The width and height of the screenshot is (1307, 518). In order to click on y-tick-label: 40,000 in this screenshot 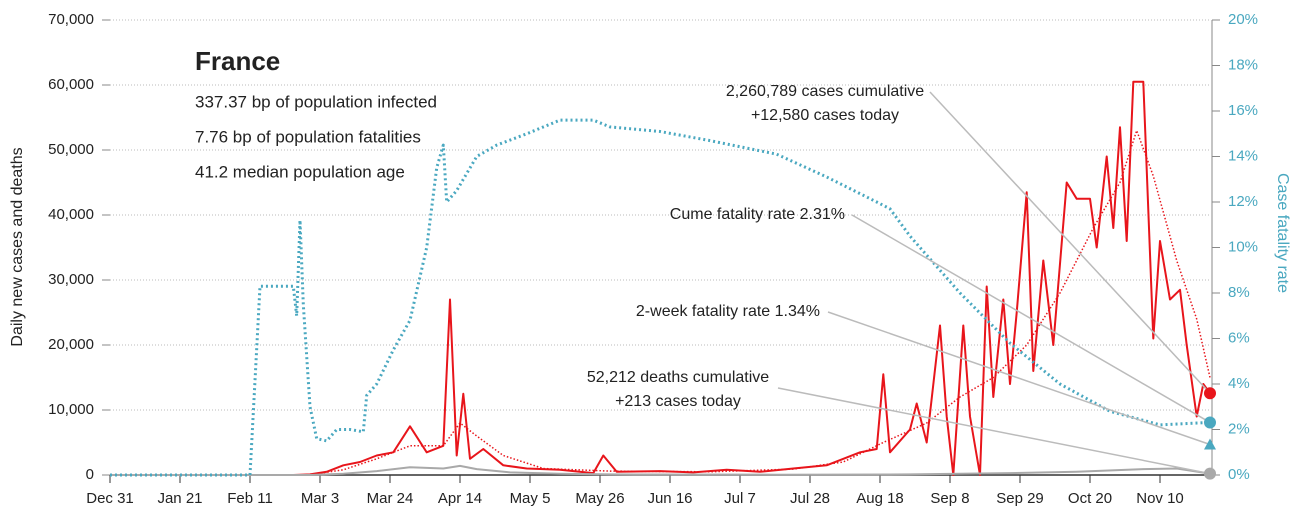, I will do `click(71, 214)`.